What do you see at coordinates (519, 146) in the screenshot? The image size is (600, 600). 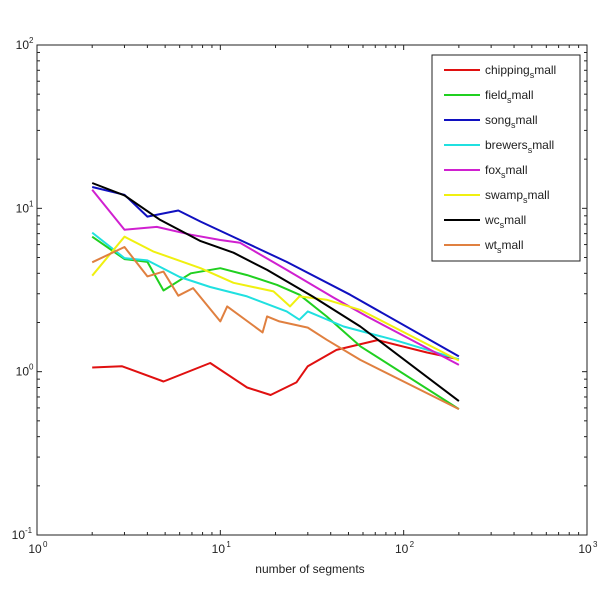 I see `legend-label: brewerssmall` at bounding box center [519, 146].